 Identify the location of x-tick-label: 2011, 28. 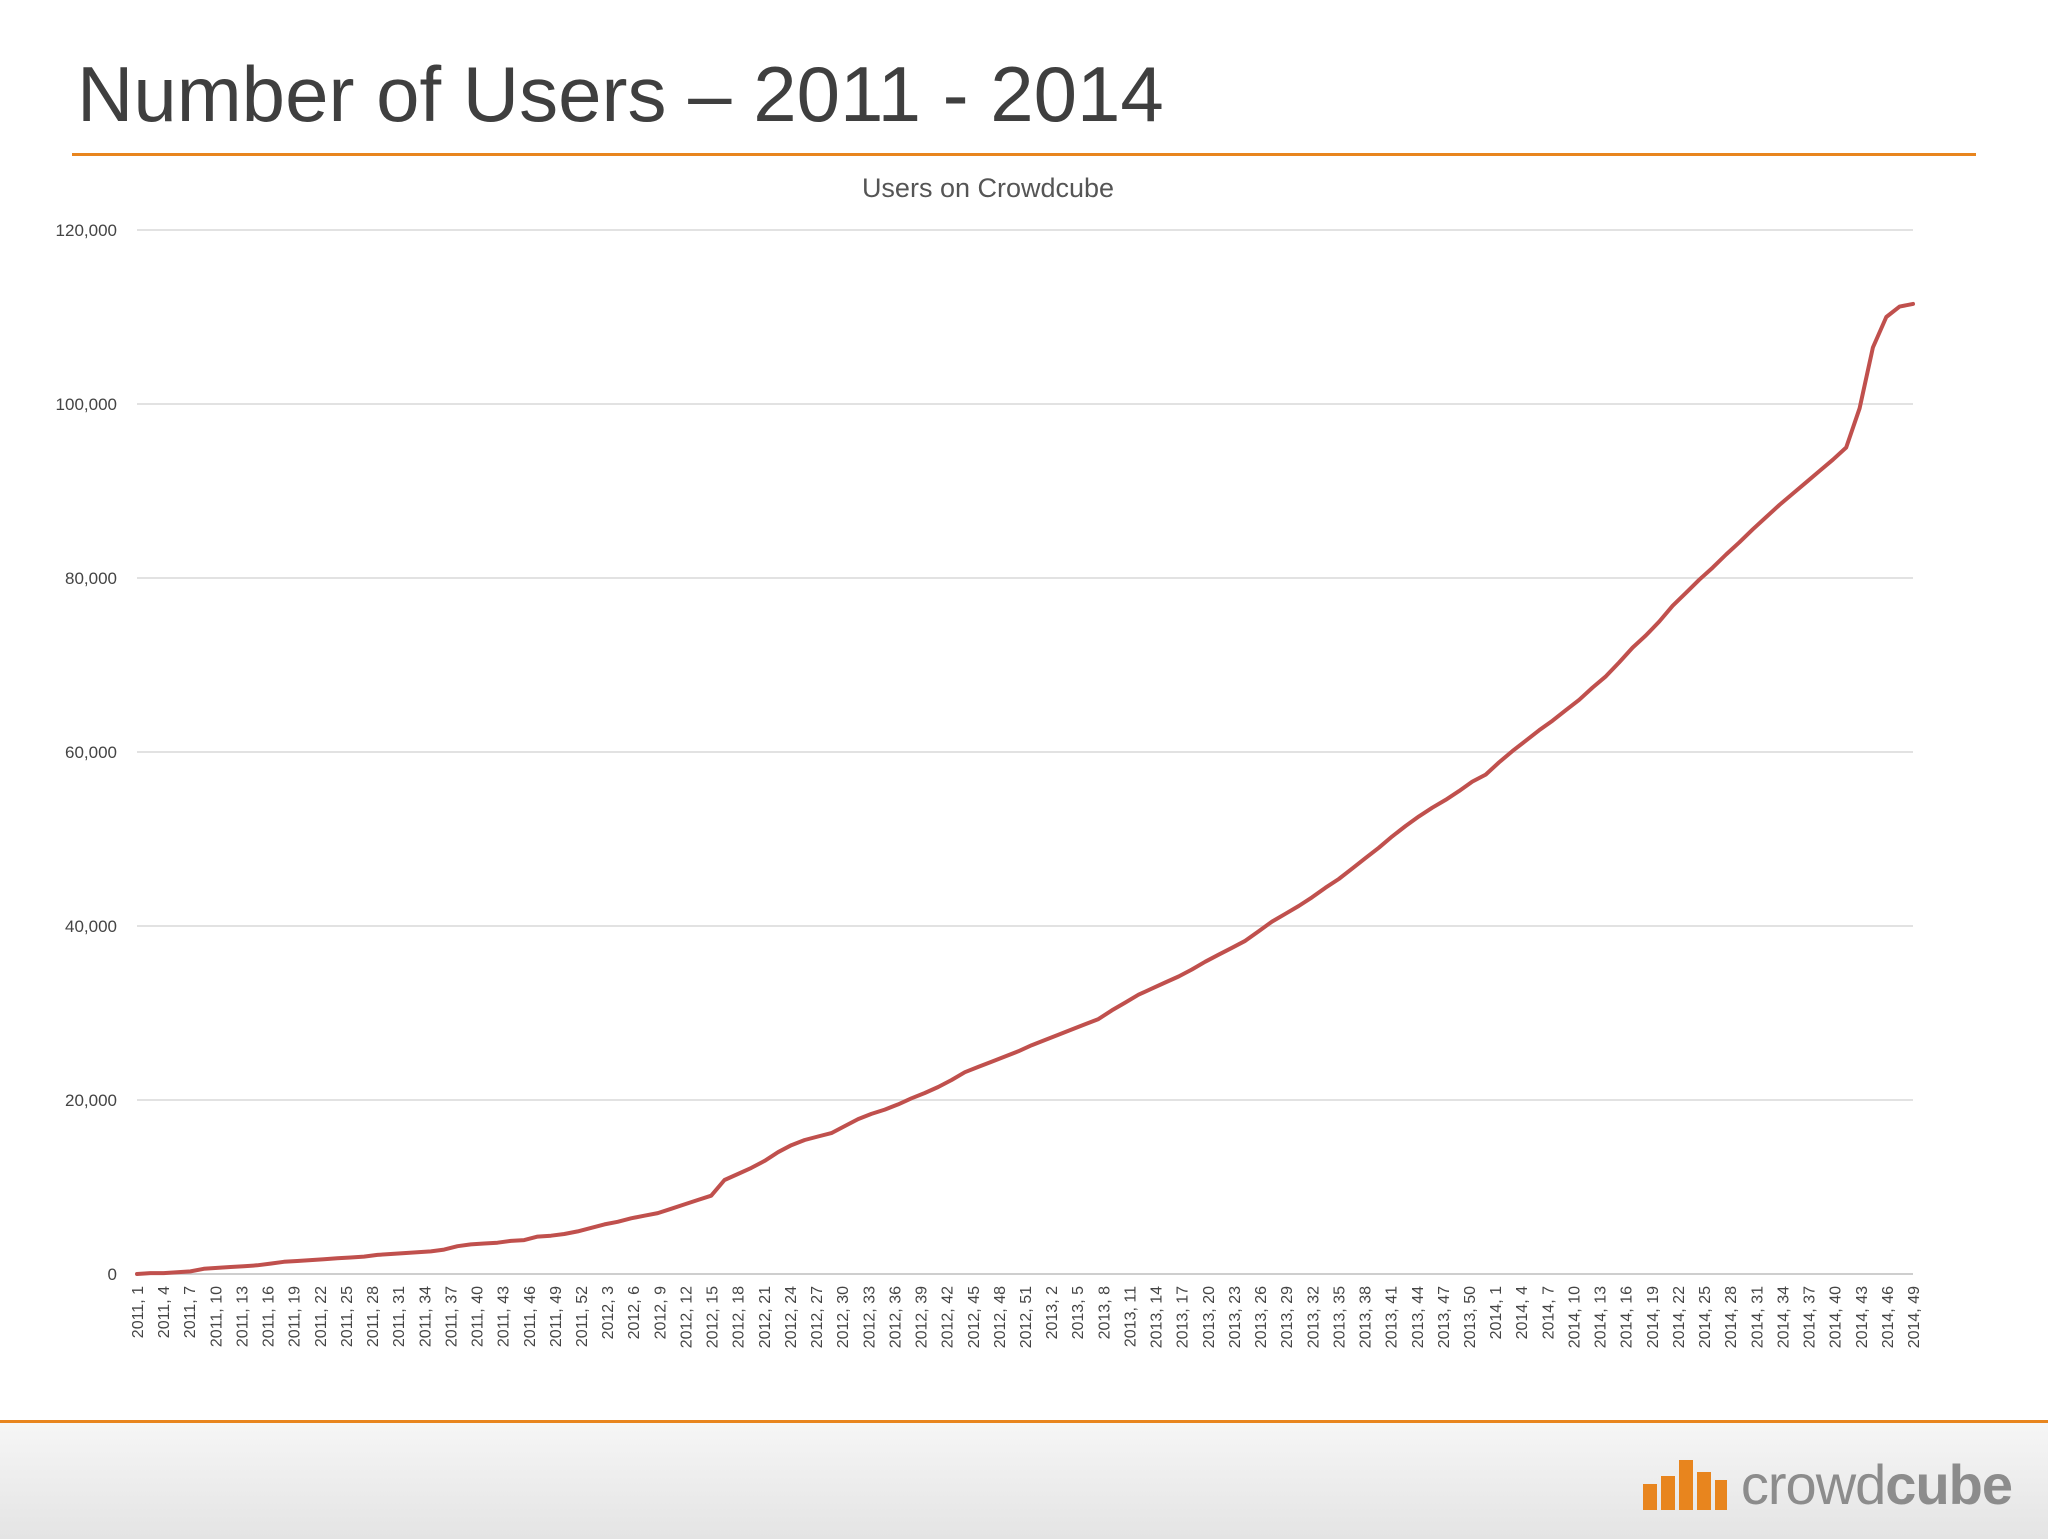
(373, 1316).